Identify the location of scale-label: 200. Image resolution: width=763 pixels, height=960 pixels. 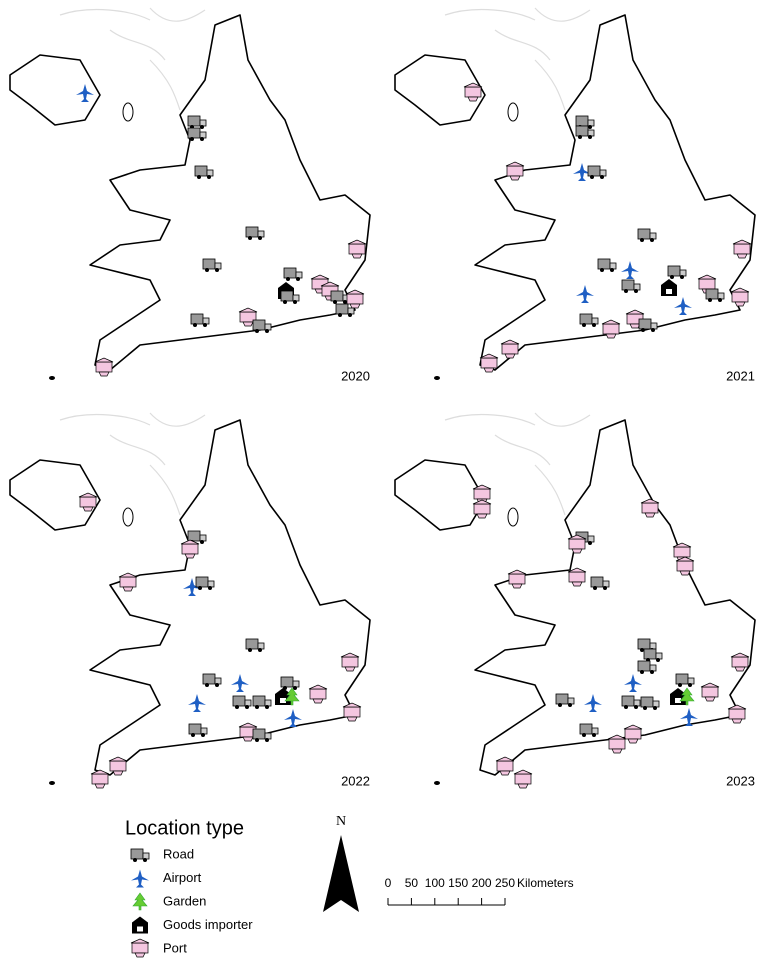
(482, 883).